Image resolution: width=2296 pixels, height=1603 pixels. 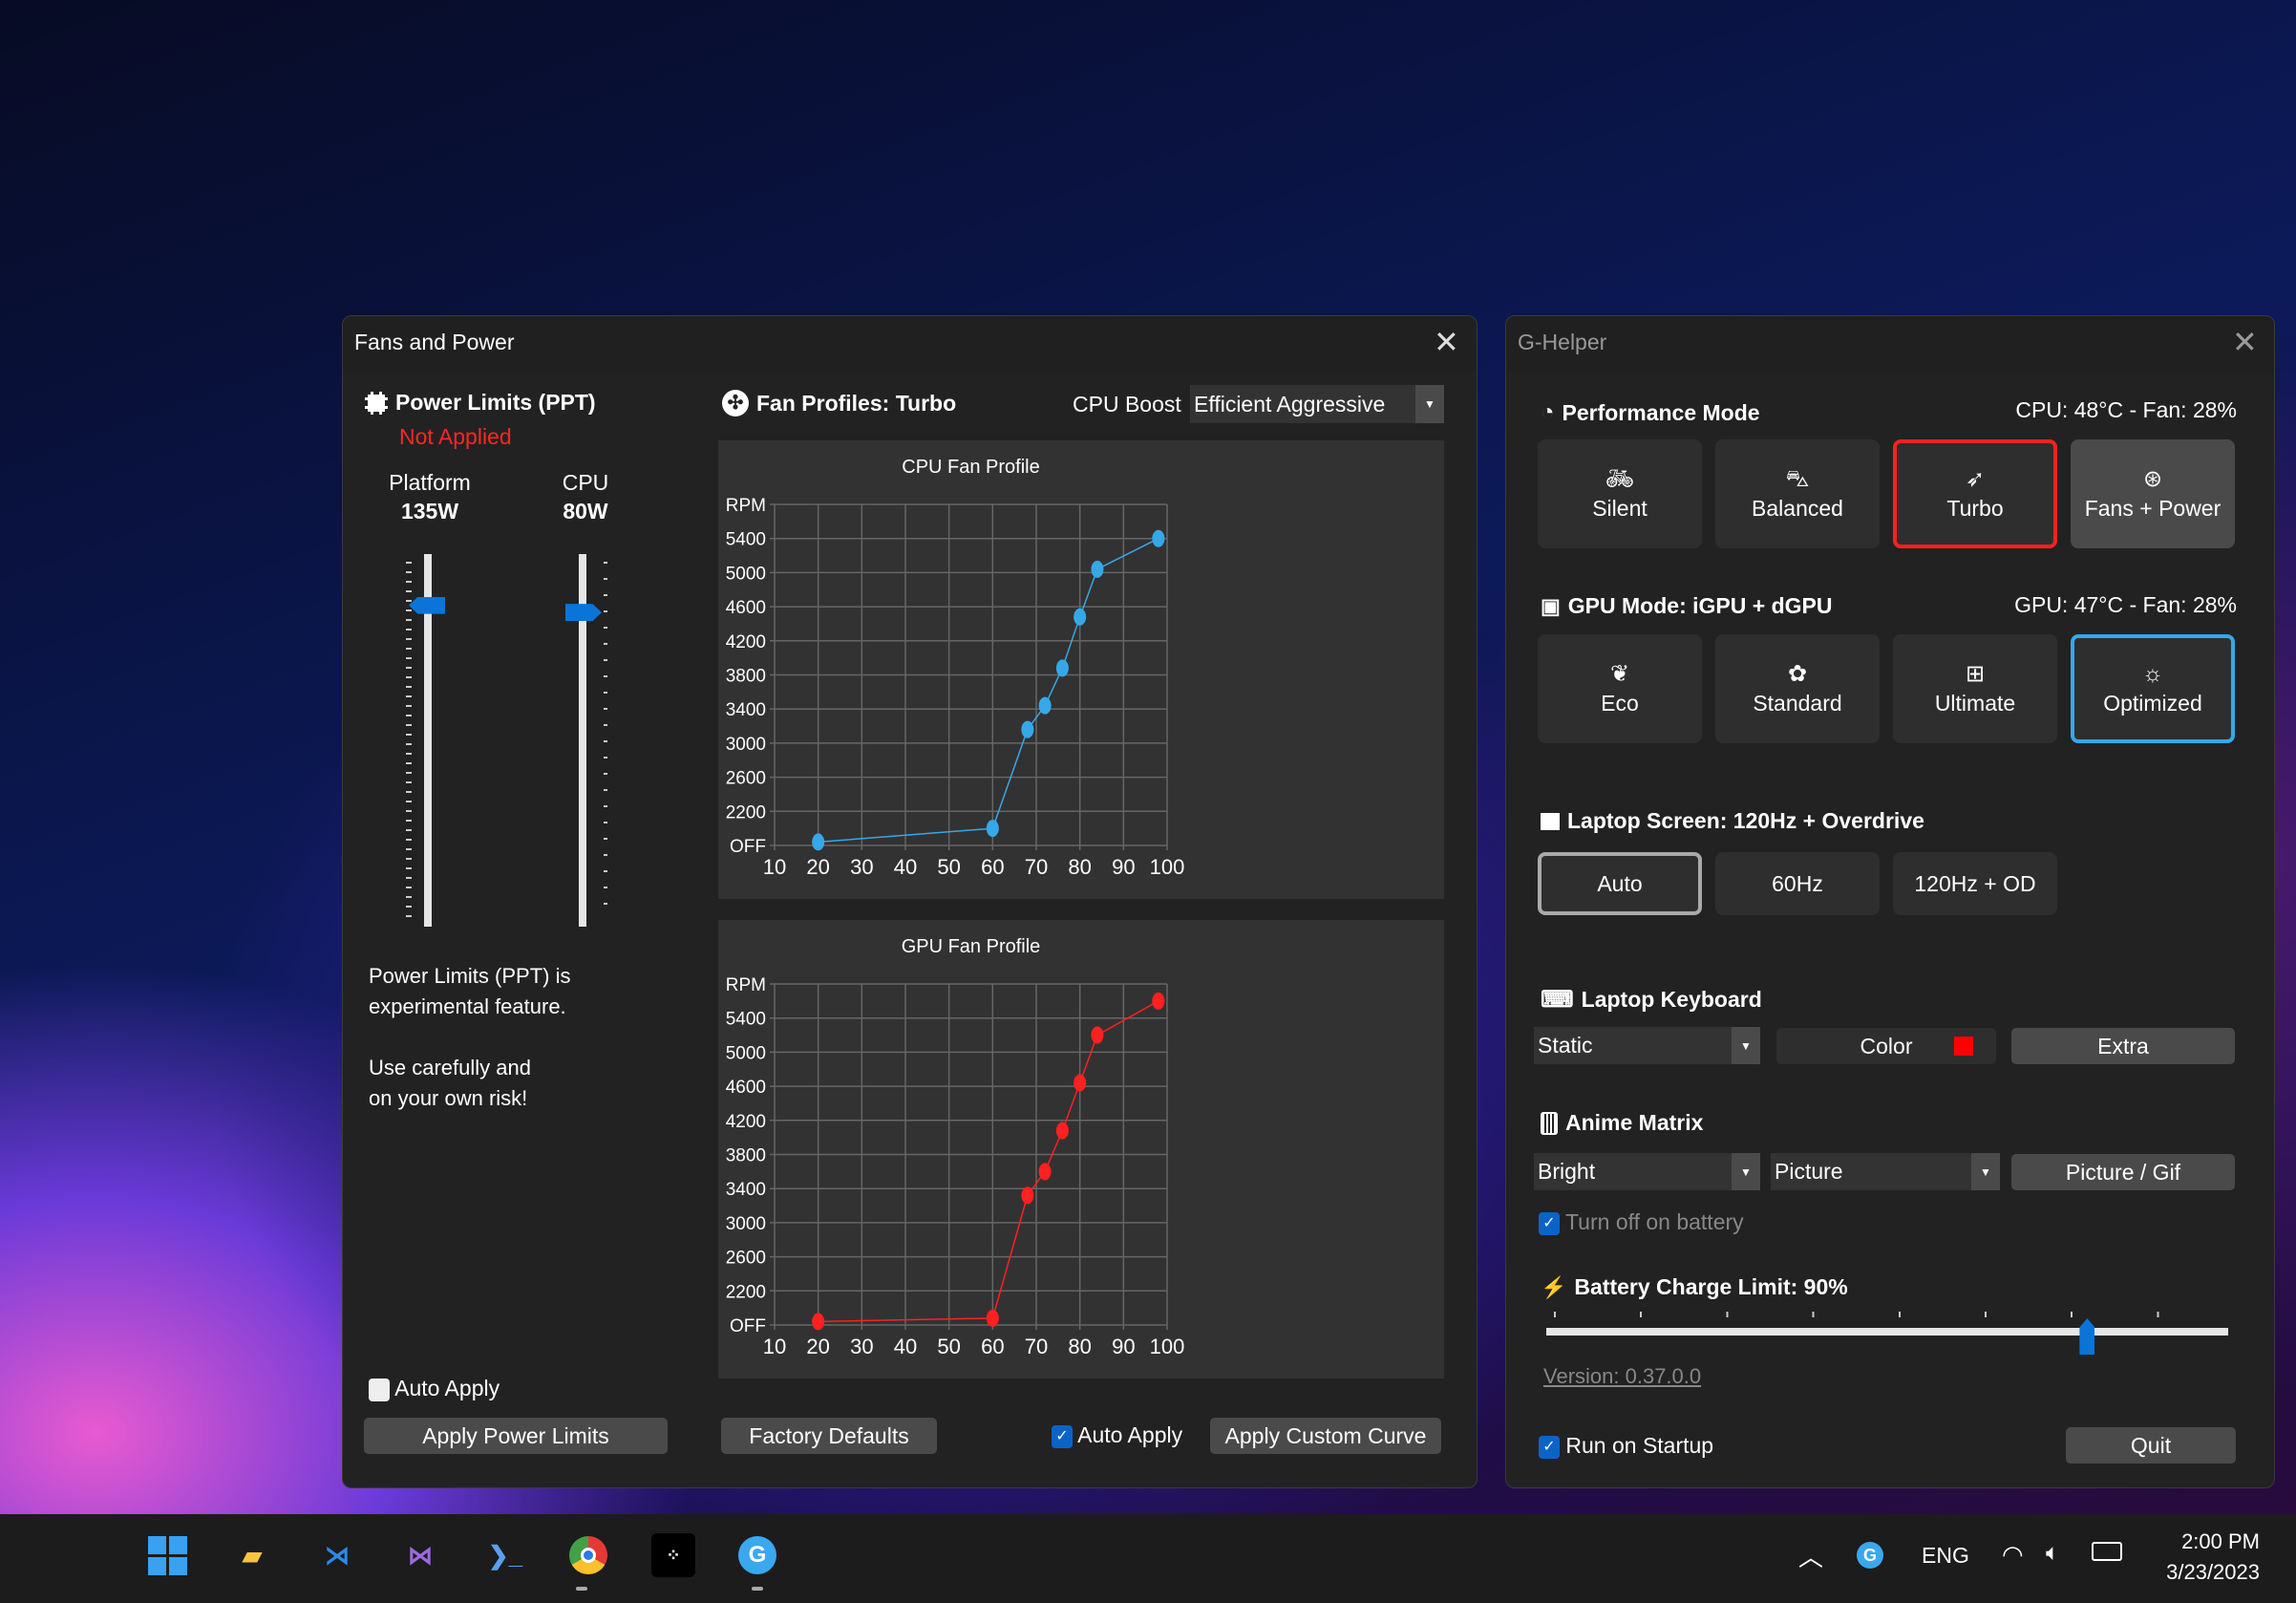 I want to click on keyboard-color-button: Color, so click(x=1886, y=1046).